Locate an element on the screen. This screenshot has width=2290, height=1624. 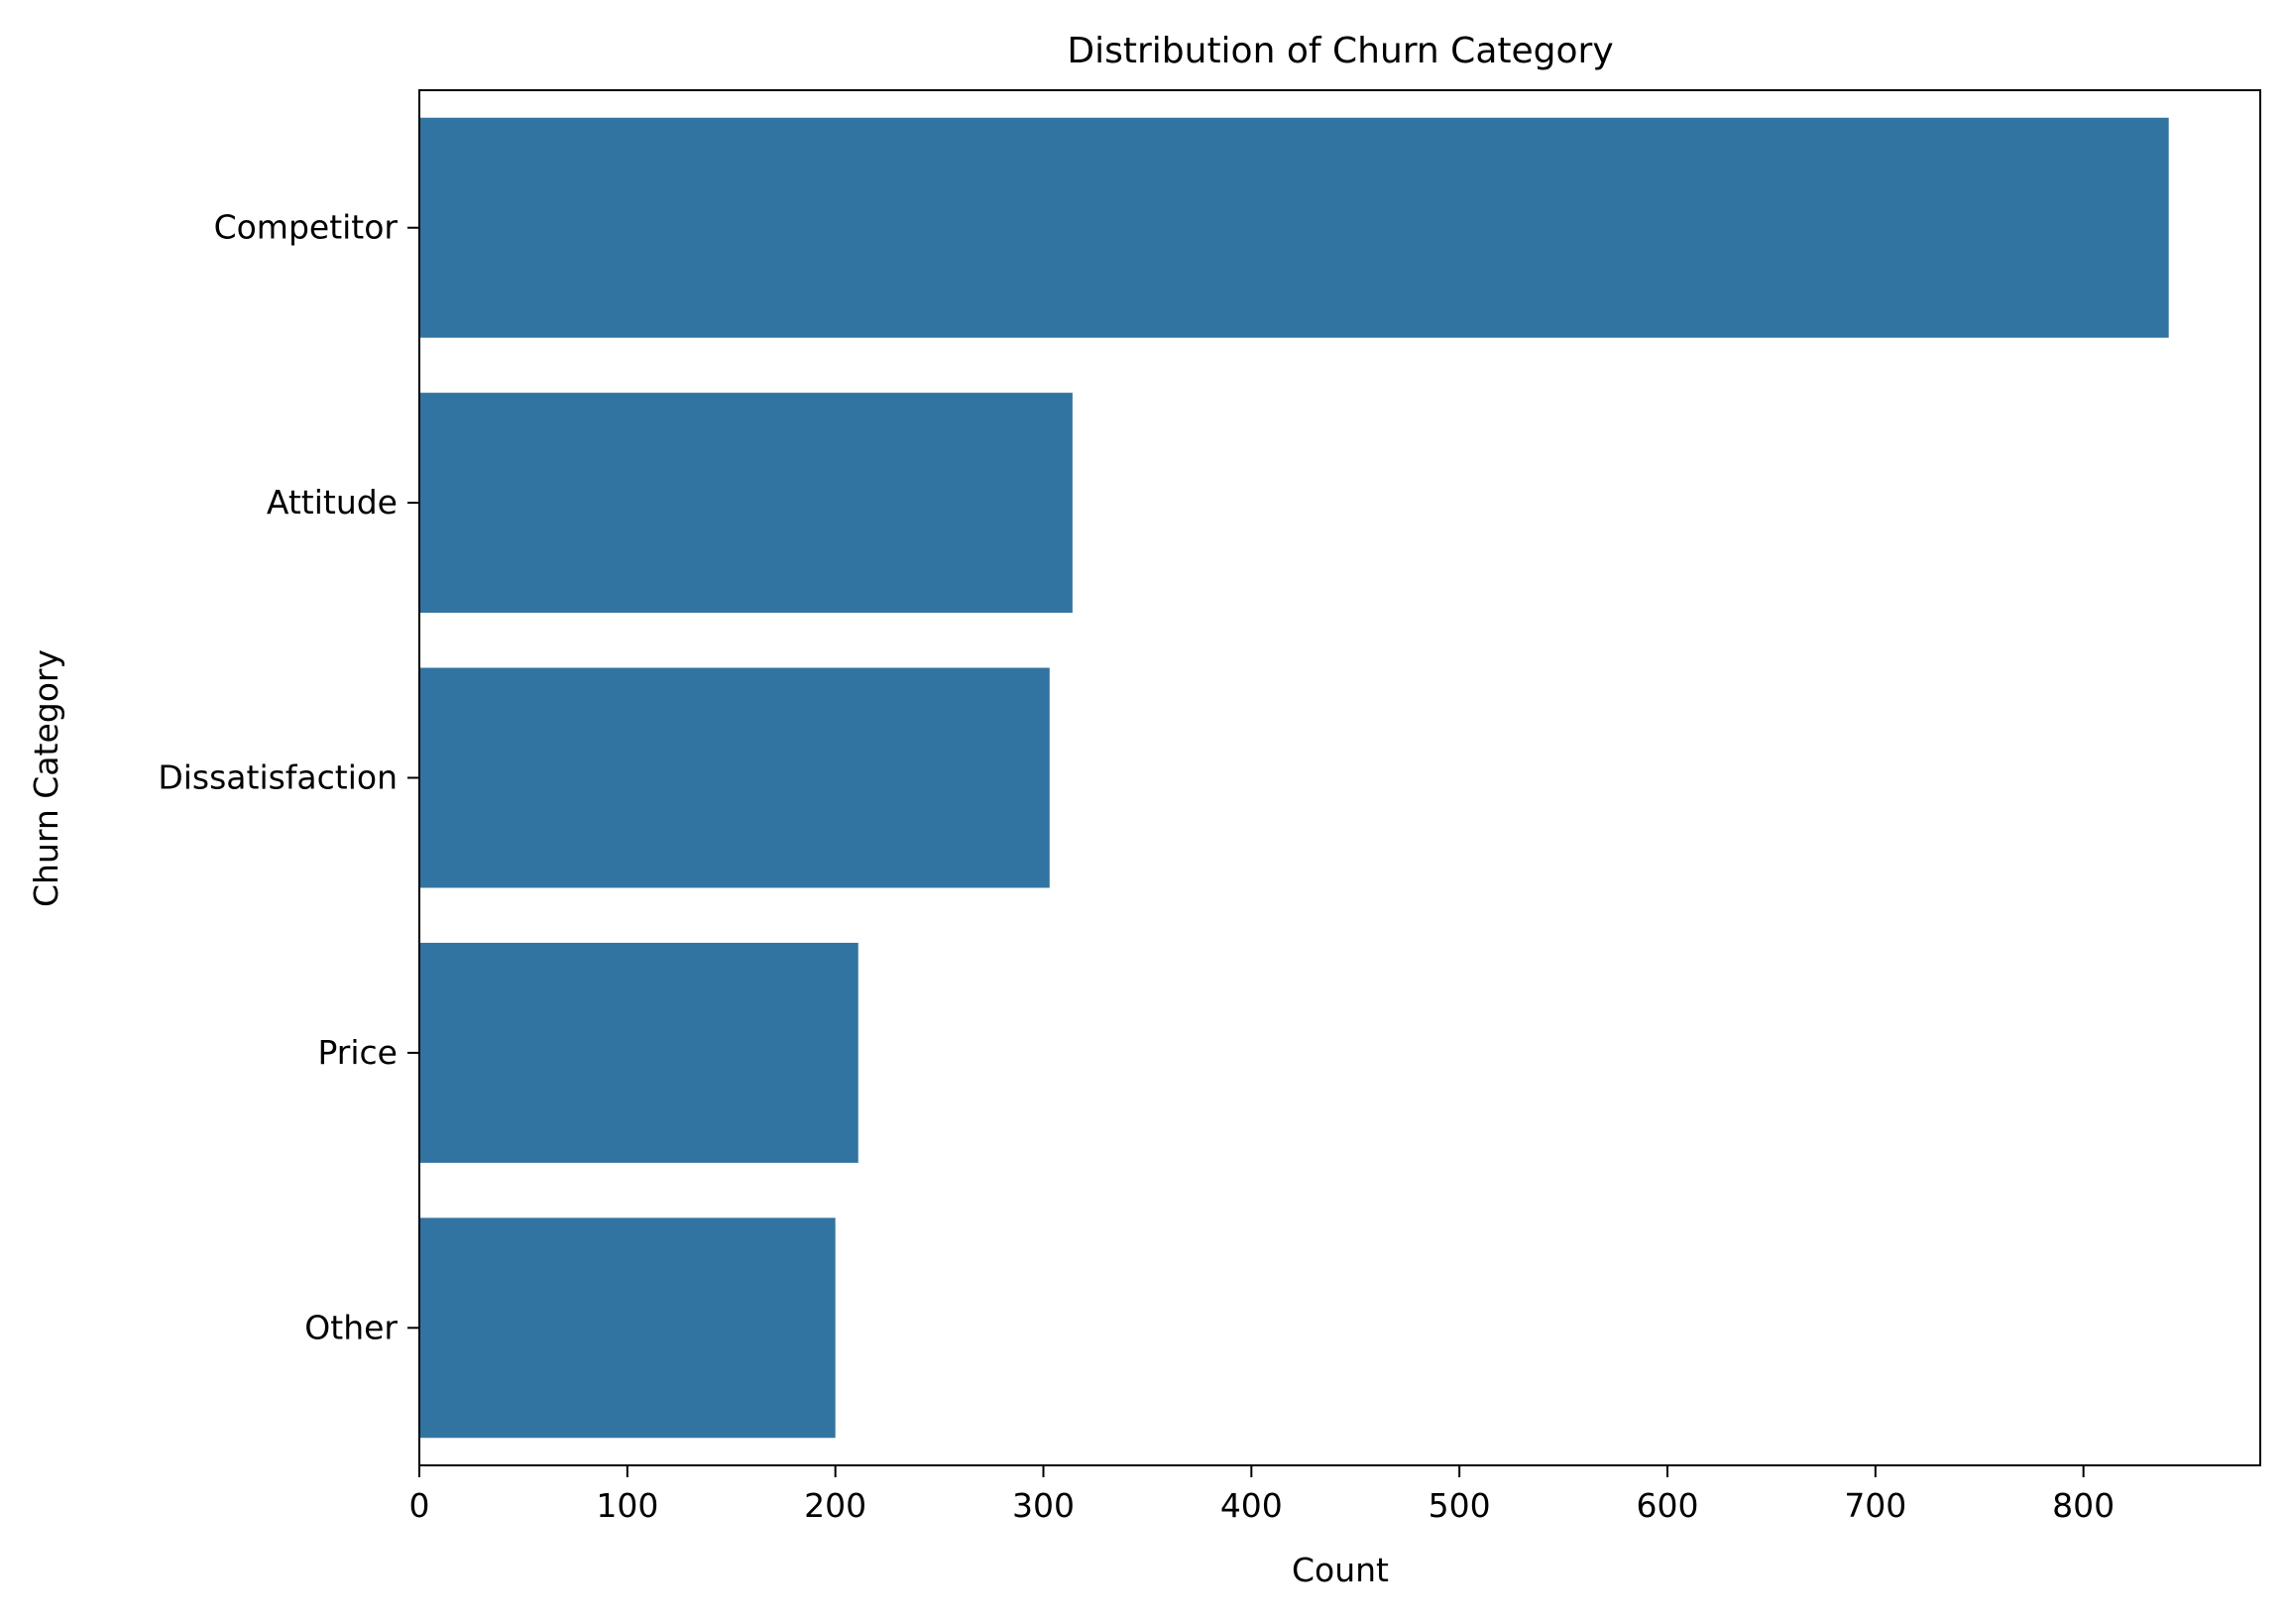
x-tick-label: 300 is located at coordinates (1043, 1505).